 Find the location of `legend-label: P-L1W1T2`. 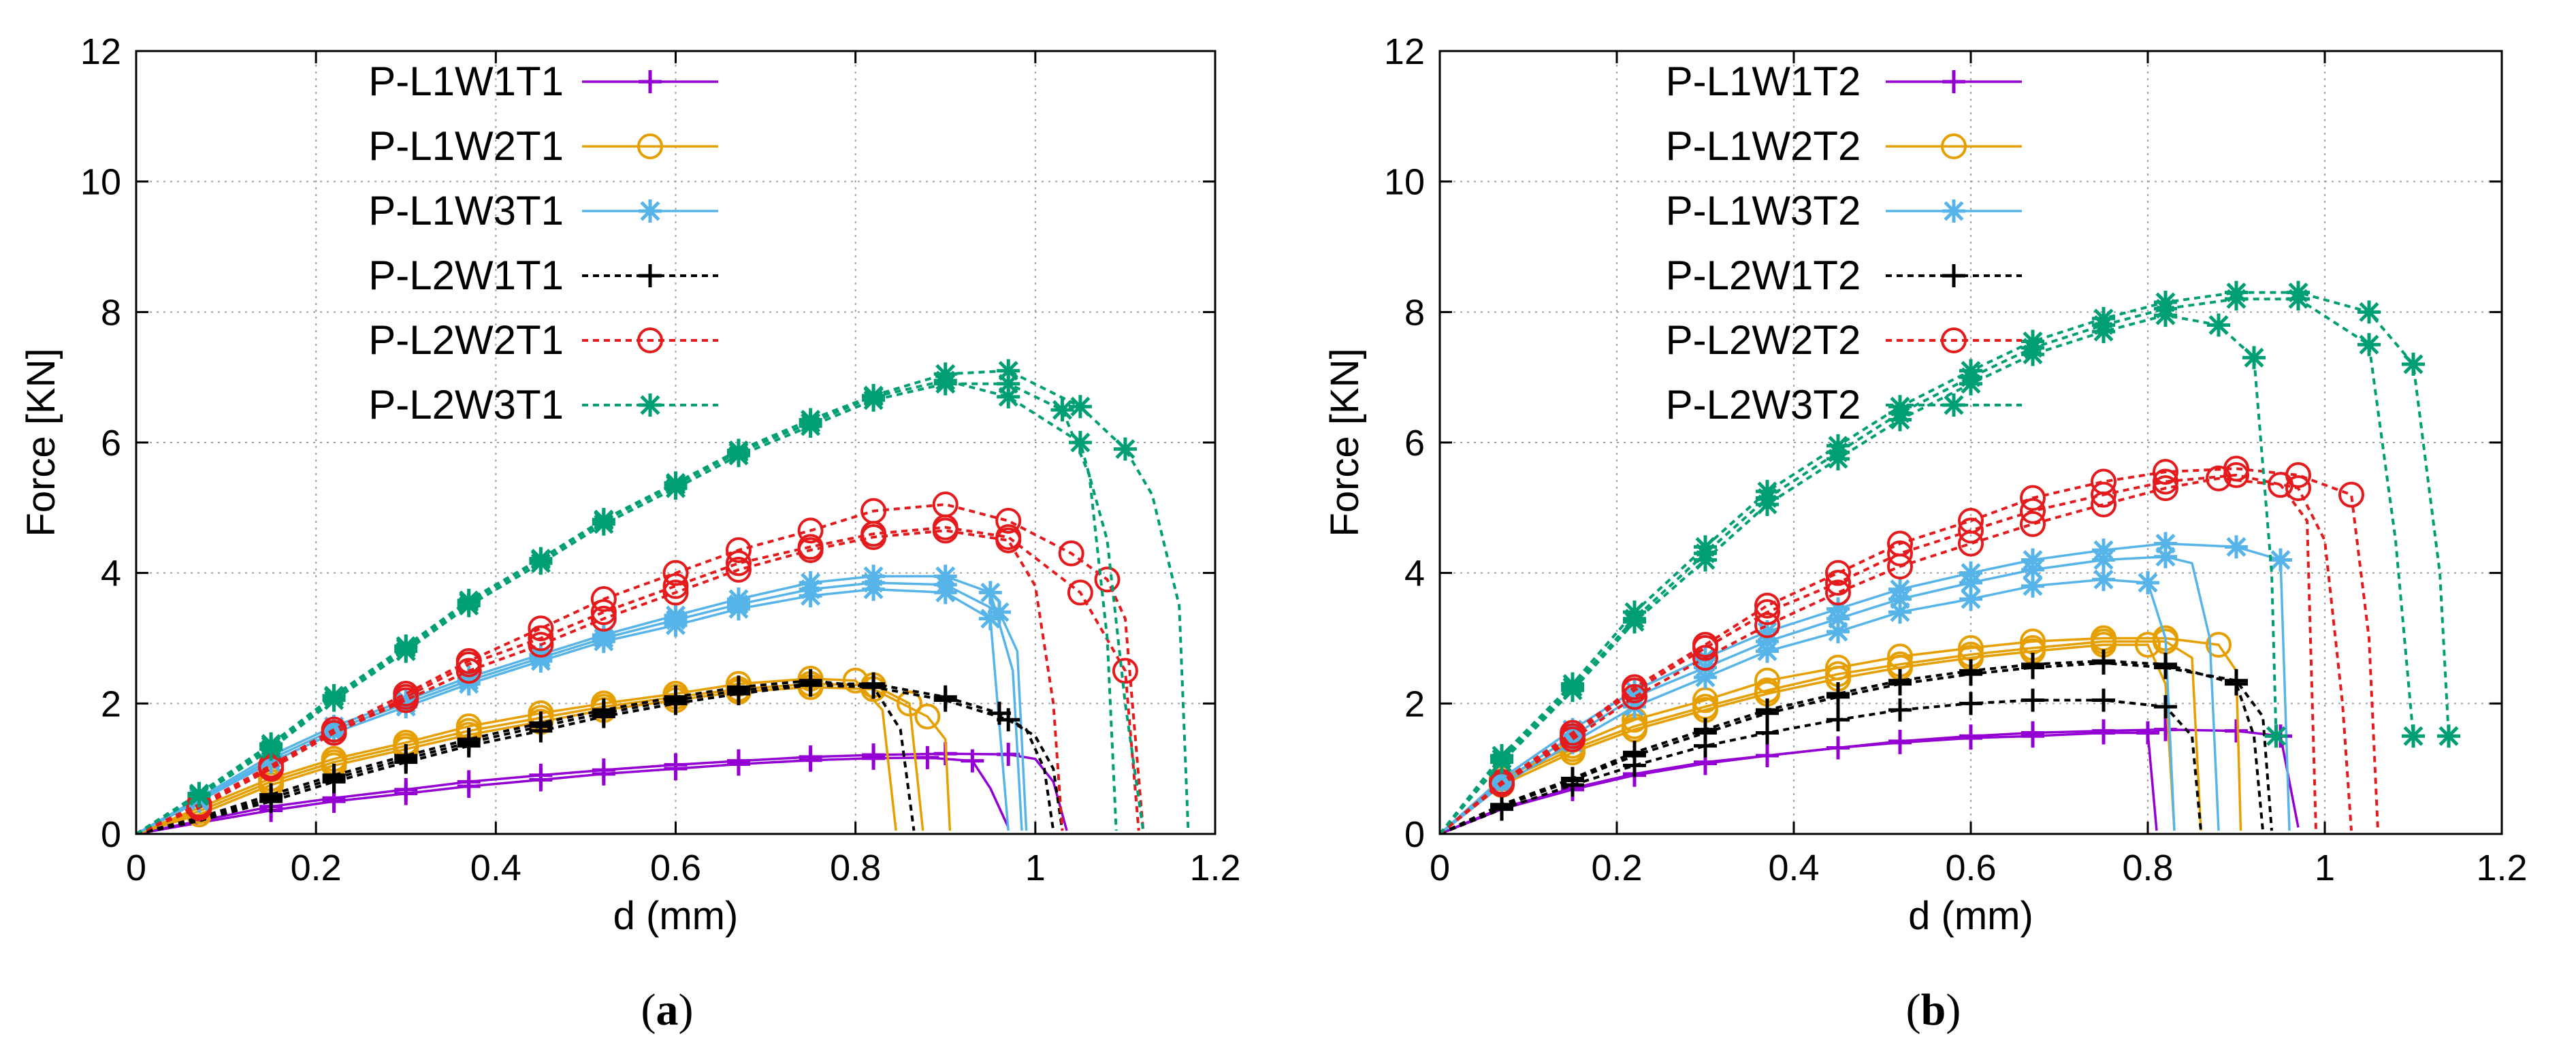

legend-label: P-L1W1T2 is located at coordinates (1764, 81).